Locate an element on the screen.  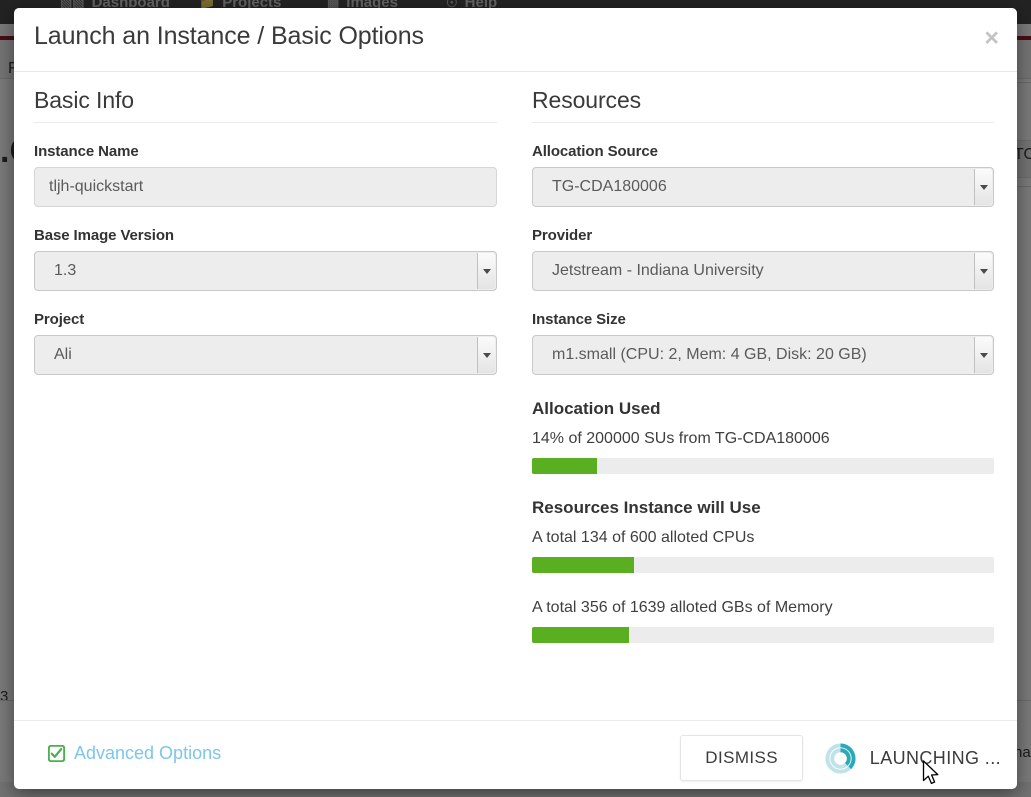
instance-will-use-heading: Resources Instance will Use is located at coordinates (646, 507).